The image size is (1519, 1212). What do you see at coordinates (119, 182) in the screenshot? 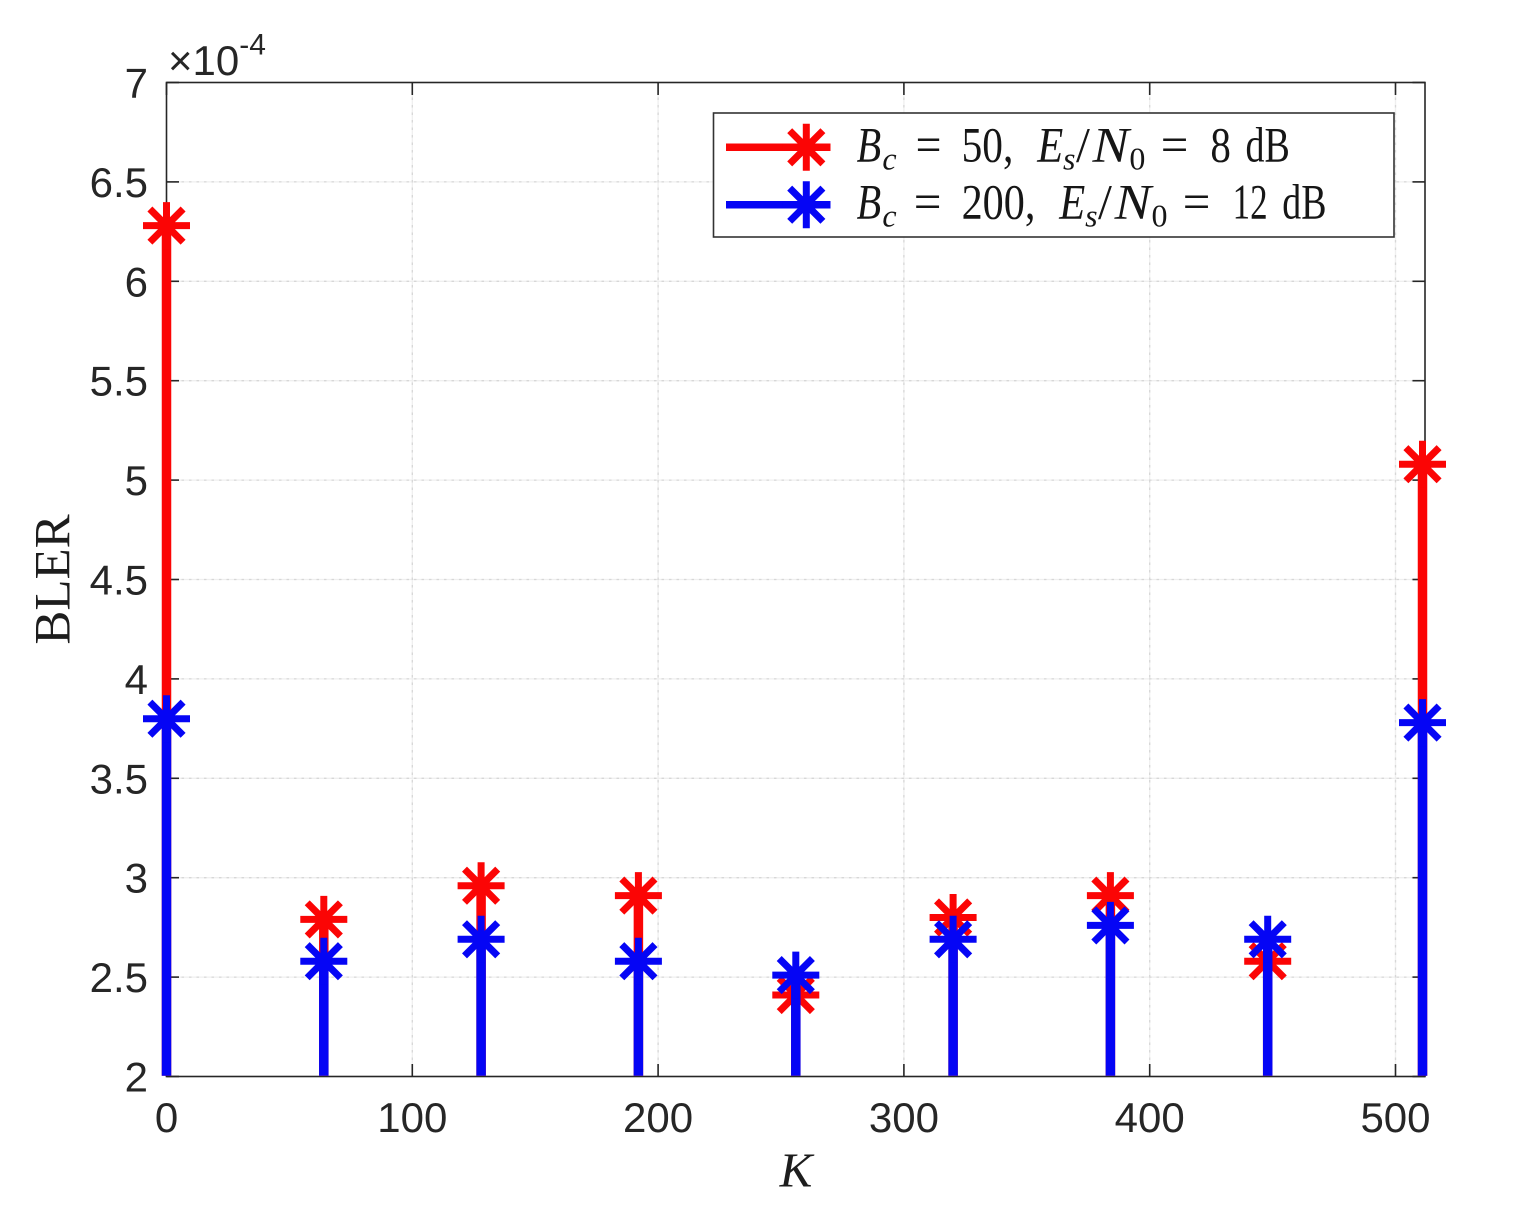
I see `svg-text: 6.5` at bounding box center [119, 182].